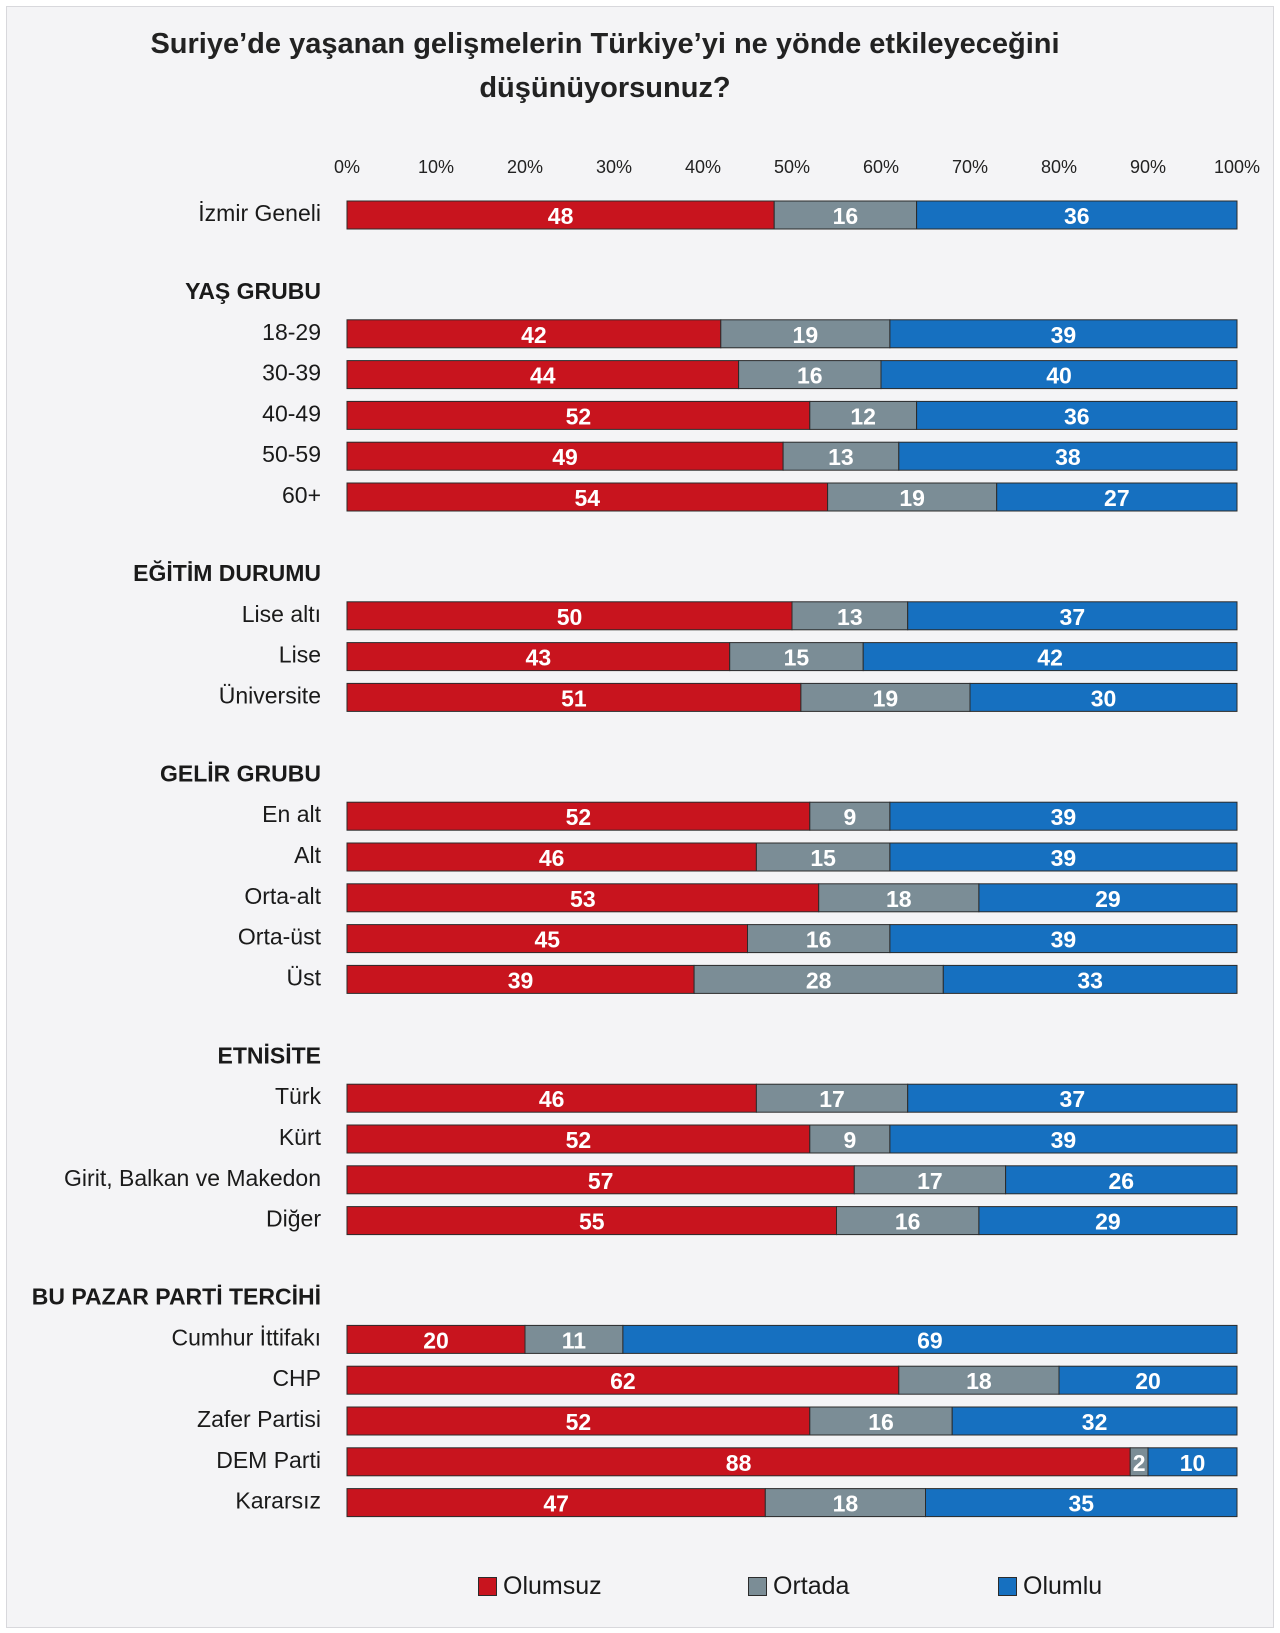 The width and height of the screenshot is (1280, 1633). I want to click on value-label-olumsuz: 55, so click(592, 1222).